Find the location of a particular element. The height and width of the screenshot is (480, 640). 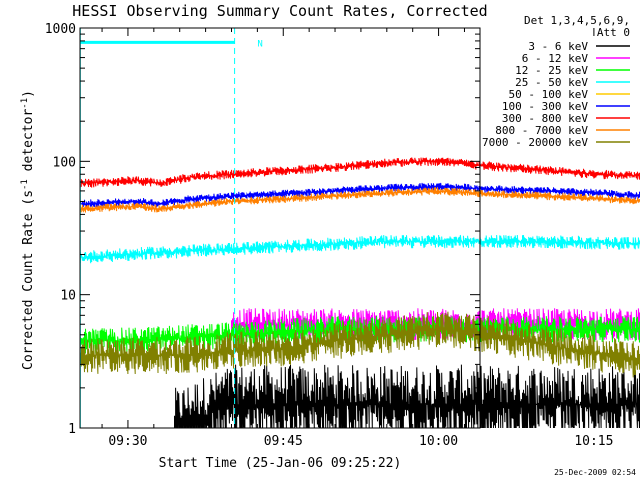

y-tick-label: 1000 is located at coordinates (60, 29).